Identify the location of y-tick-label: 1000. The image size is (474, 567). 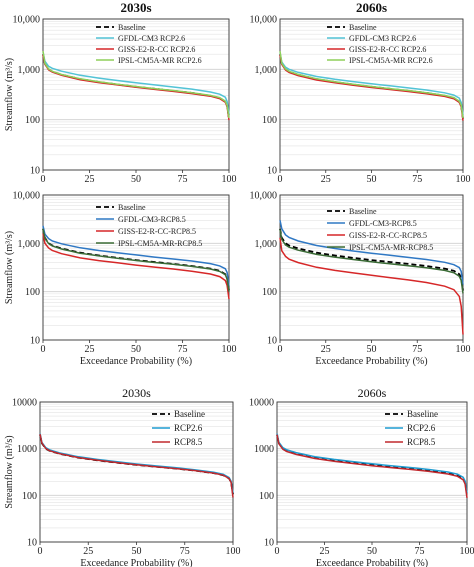
(264, 449).